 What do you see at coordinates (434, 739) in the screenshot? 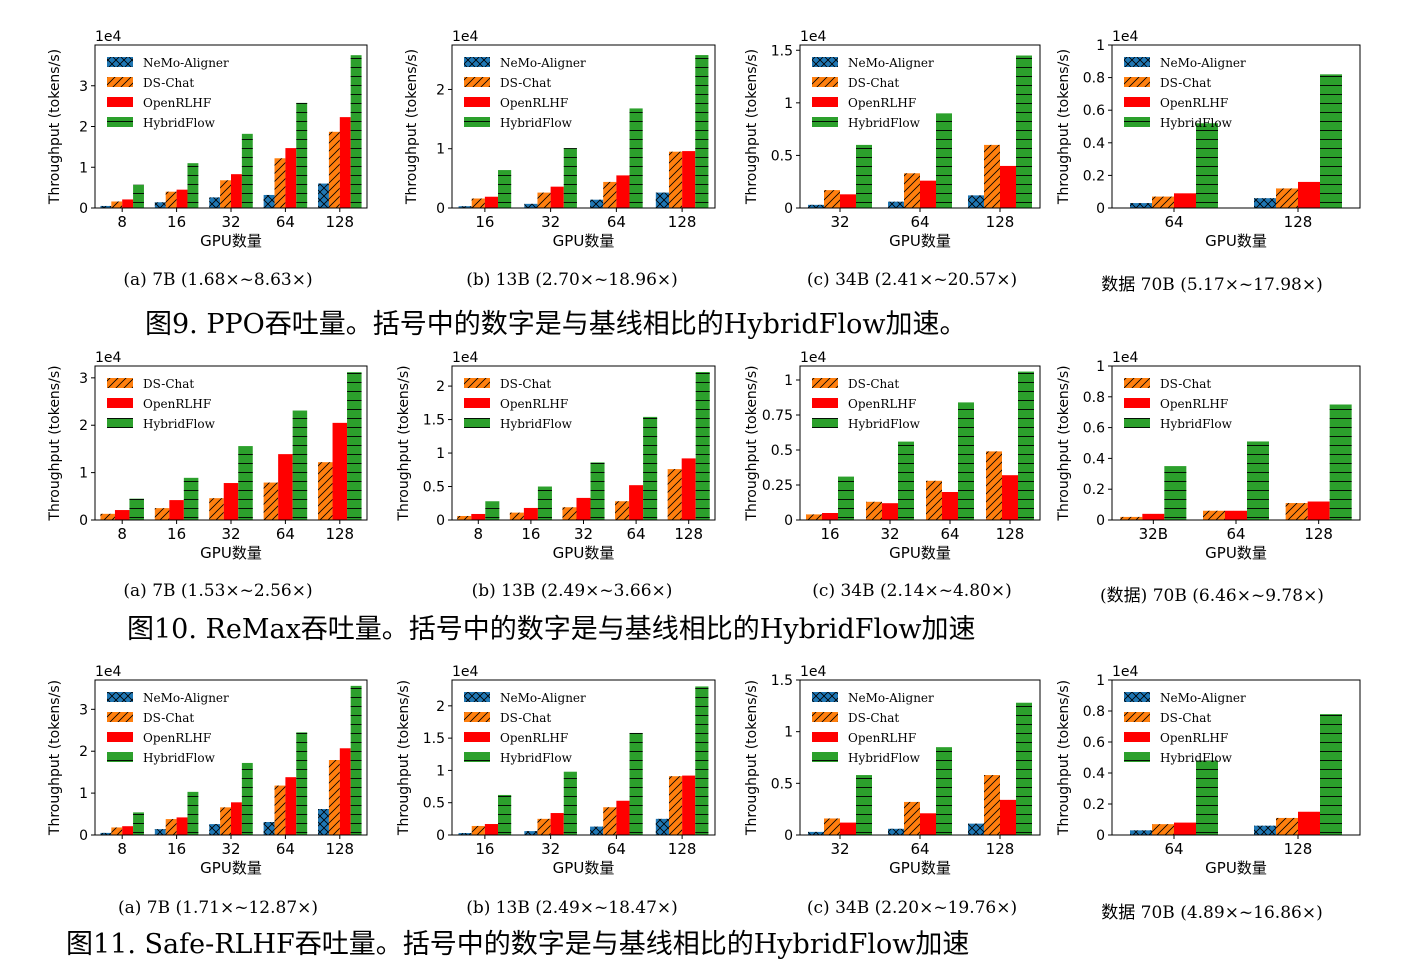
I see `y-tick-label: 1.5` at bounding box center [434, 739].